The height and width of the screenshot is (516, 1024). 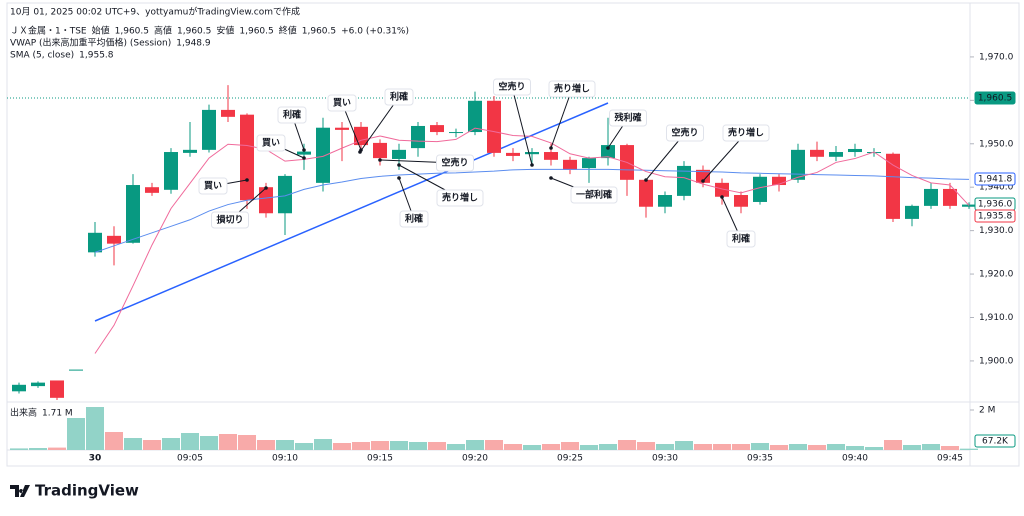 What do you see at coordinates (996, 57) in the screenshot?
I see `y-tick-label: 1,970.0` at bounding box center [996, 57].